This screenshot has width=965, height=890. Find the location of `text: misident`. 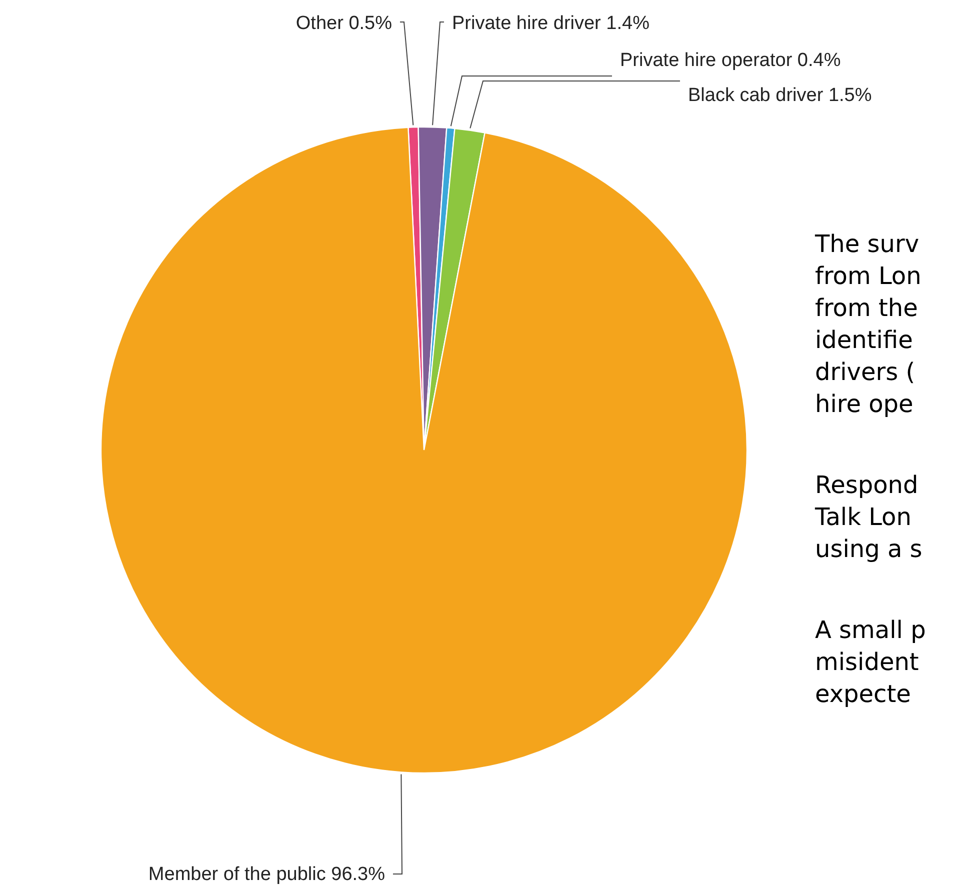

text: misident is located at coordinates (867, 662).